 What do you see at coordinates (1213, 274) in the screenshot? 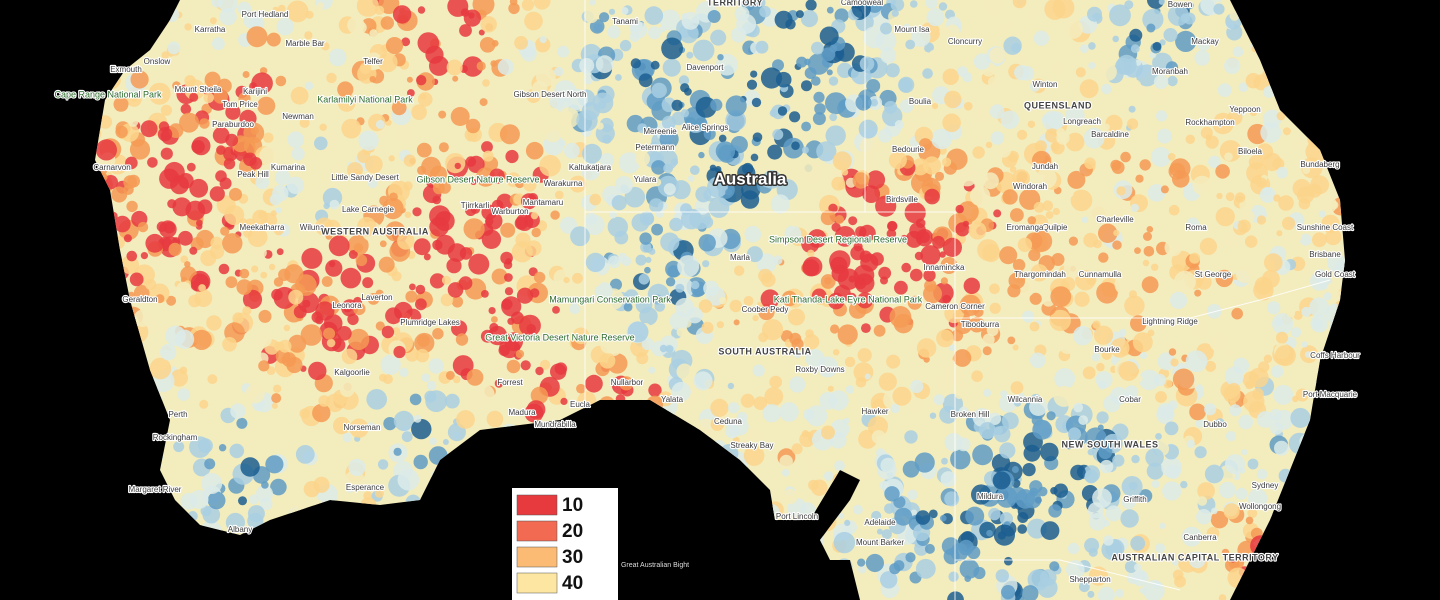
I see `place-label: St George` at bounding box center [1213, 274].